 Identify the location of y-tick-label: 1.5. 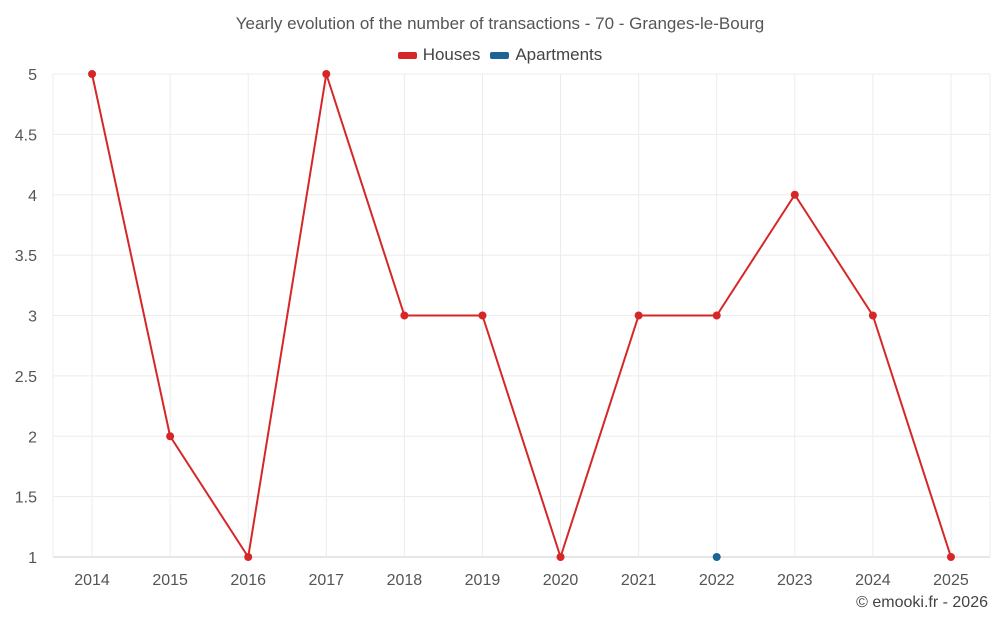
(26, 498).